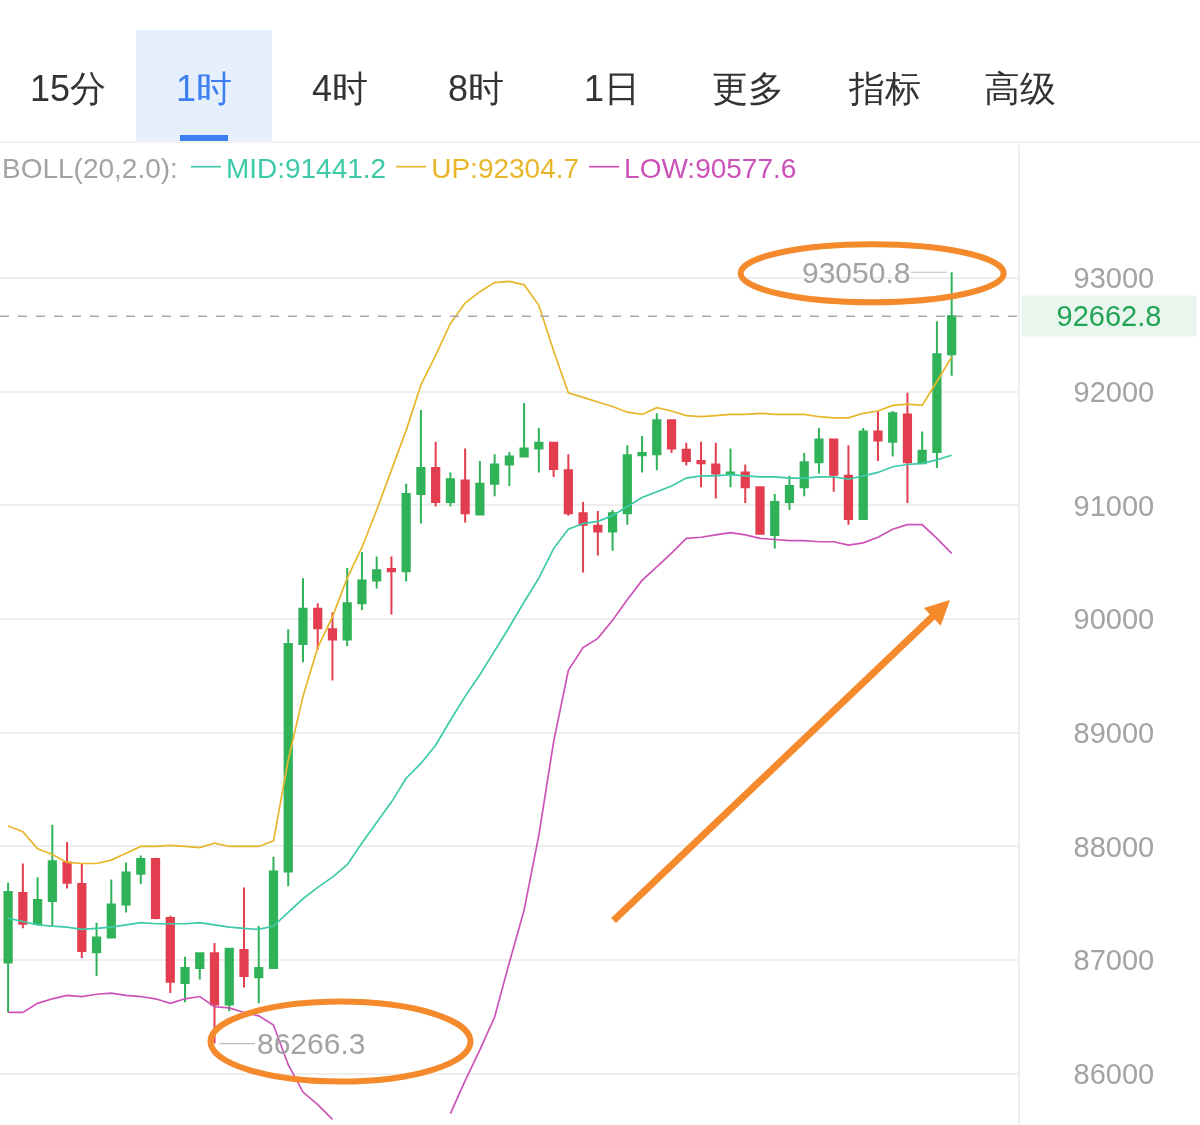  Describe the element at coordinates (856, 272) in the screenshot. I see `annotation: 93050.8` at that location.